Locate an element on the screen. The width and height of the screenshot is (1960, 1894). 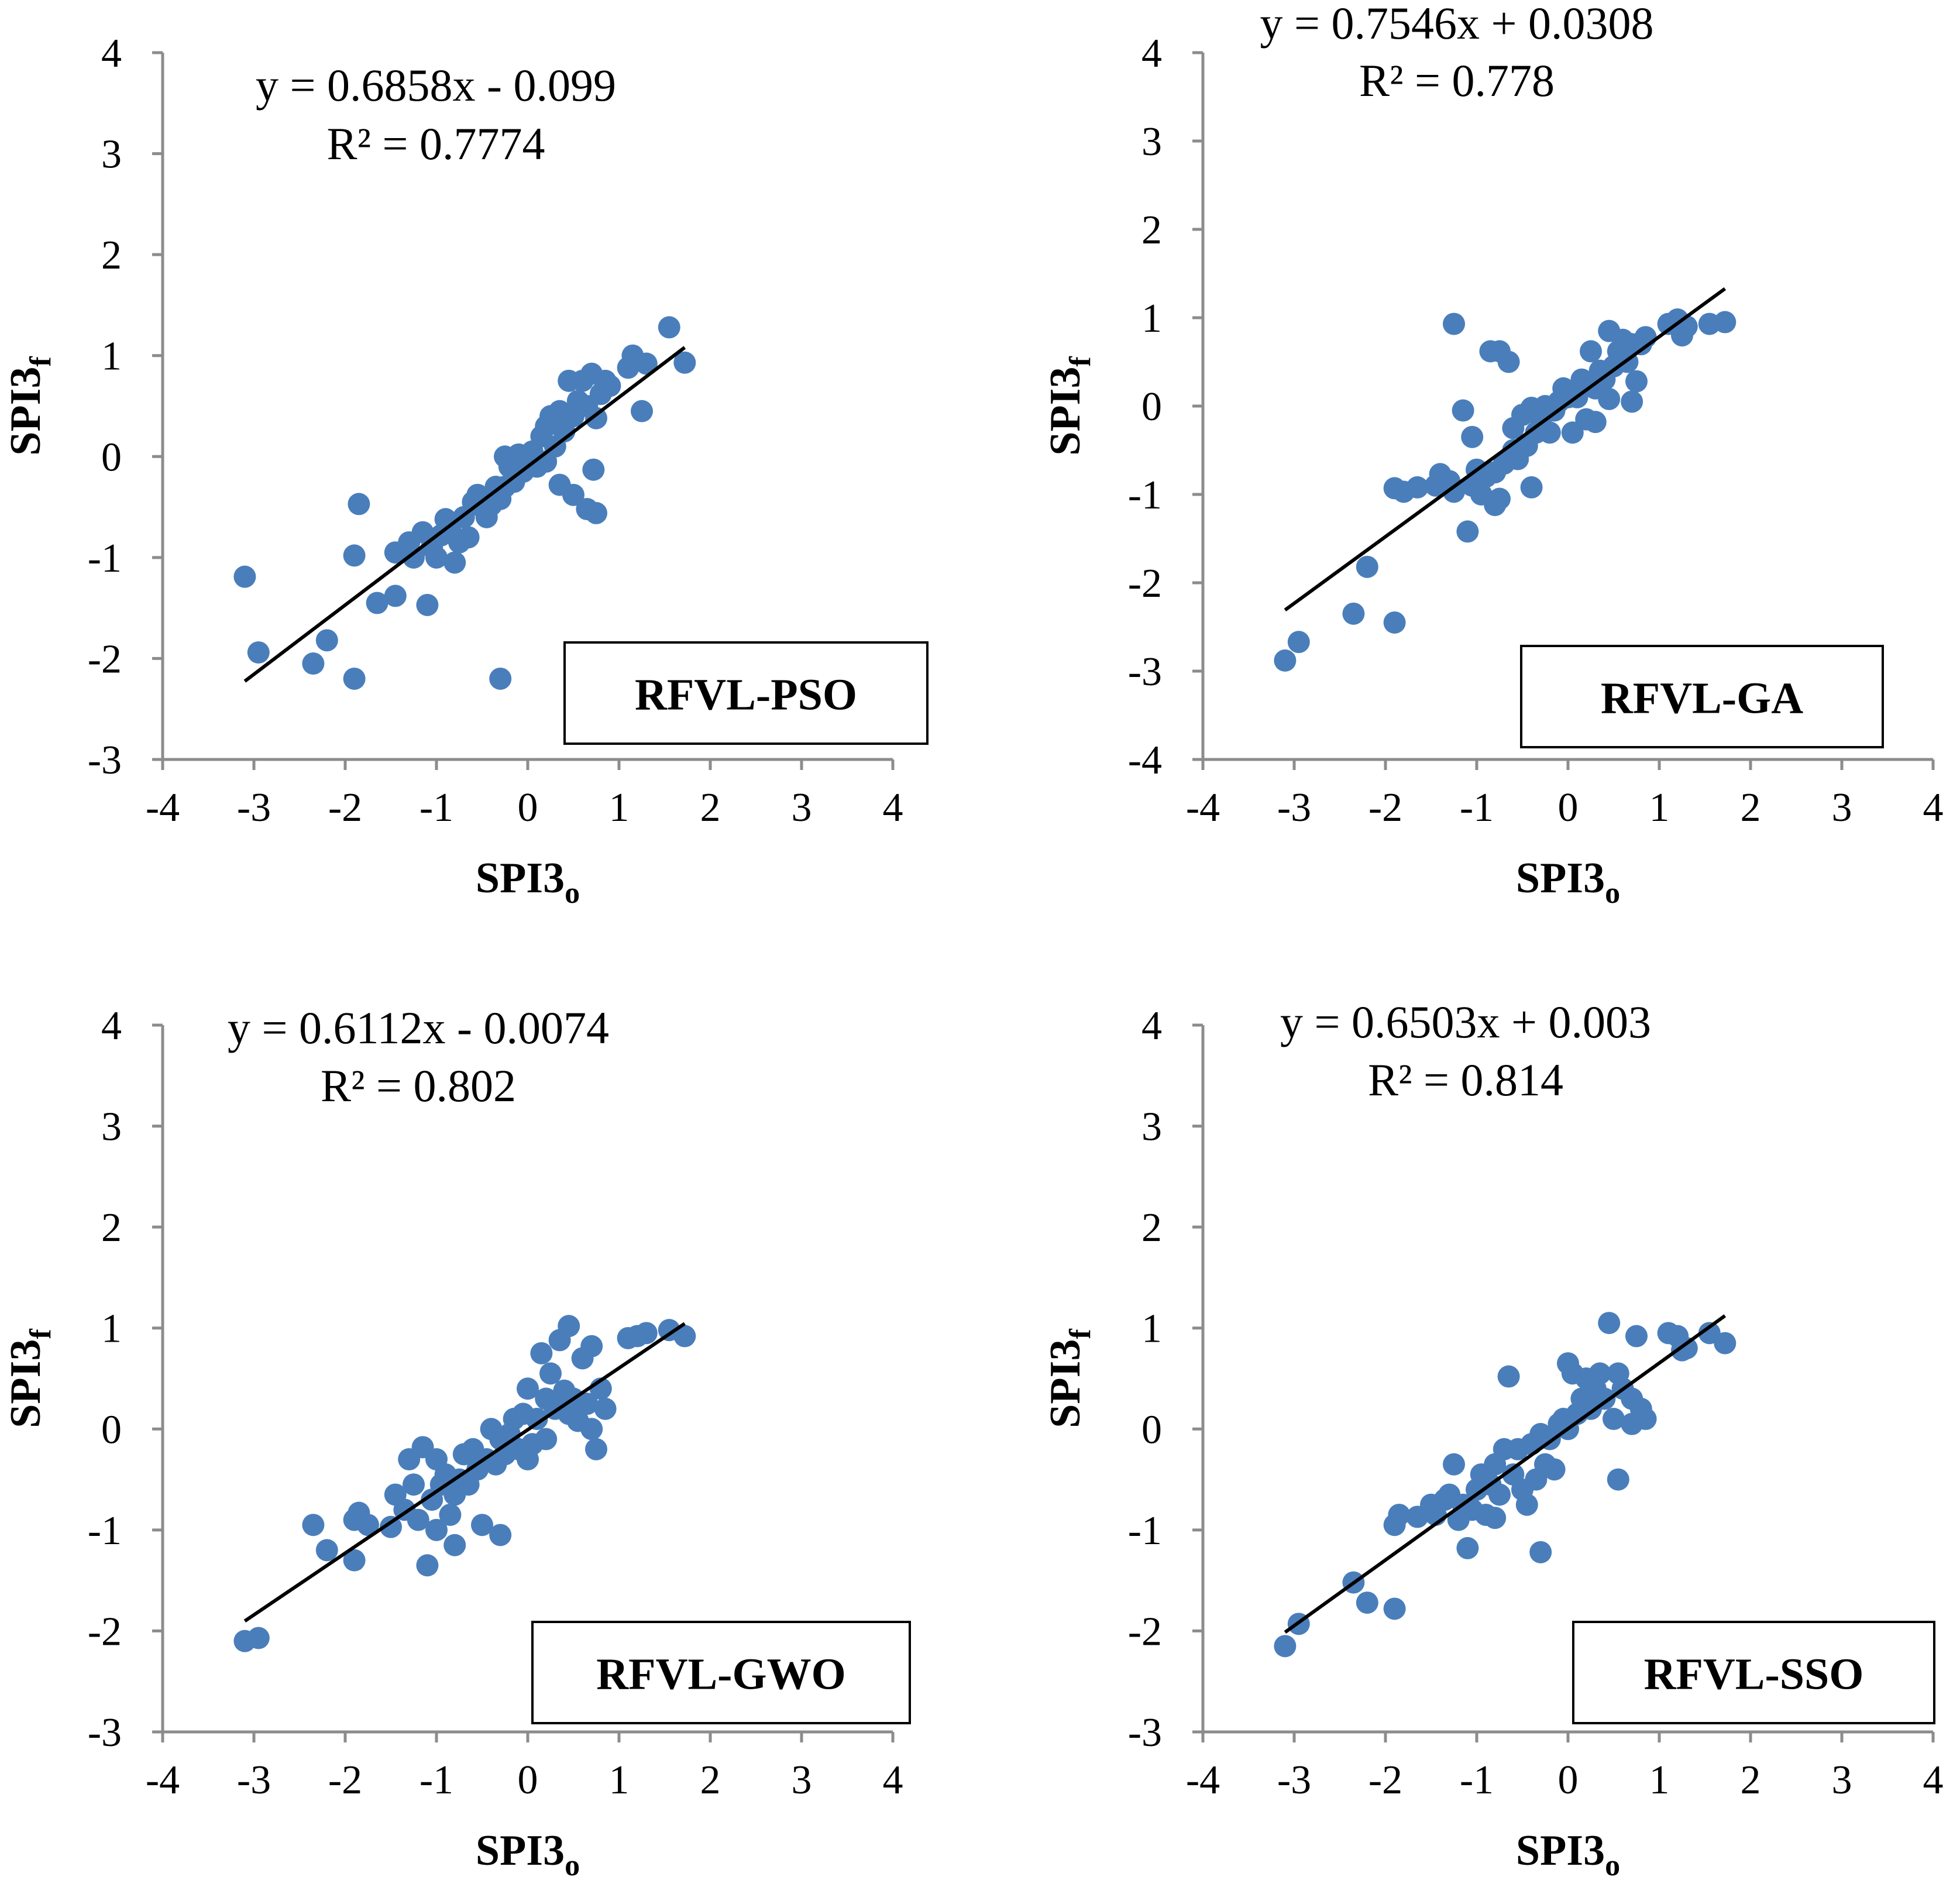
y-tick-label: -1 is located at coordinates (105, 1530).